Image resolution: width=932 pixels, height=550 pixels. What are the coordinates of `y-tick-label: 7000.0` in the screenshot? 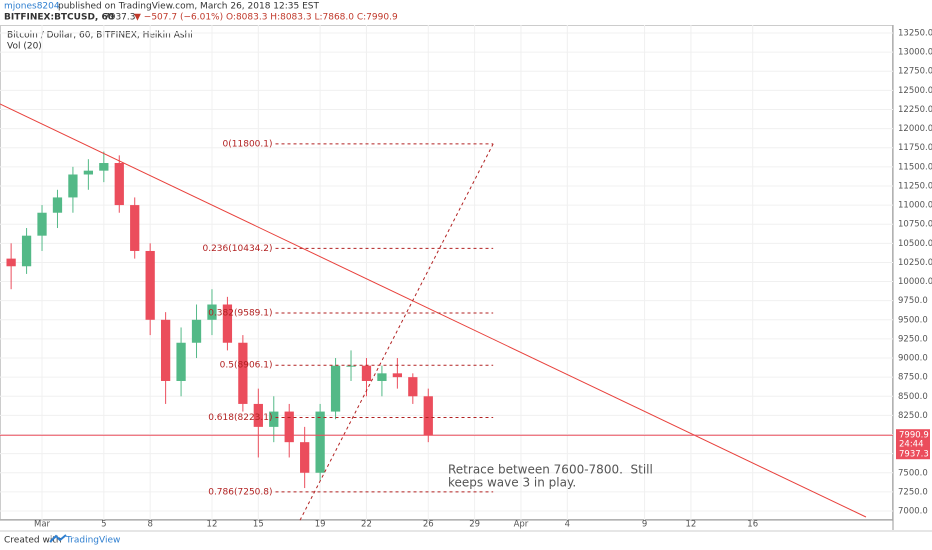 It's located at (913, 511).